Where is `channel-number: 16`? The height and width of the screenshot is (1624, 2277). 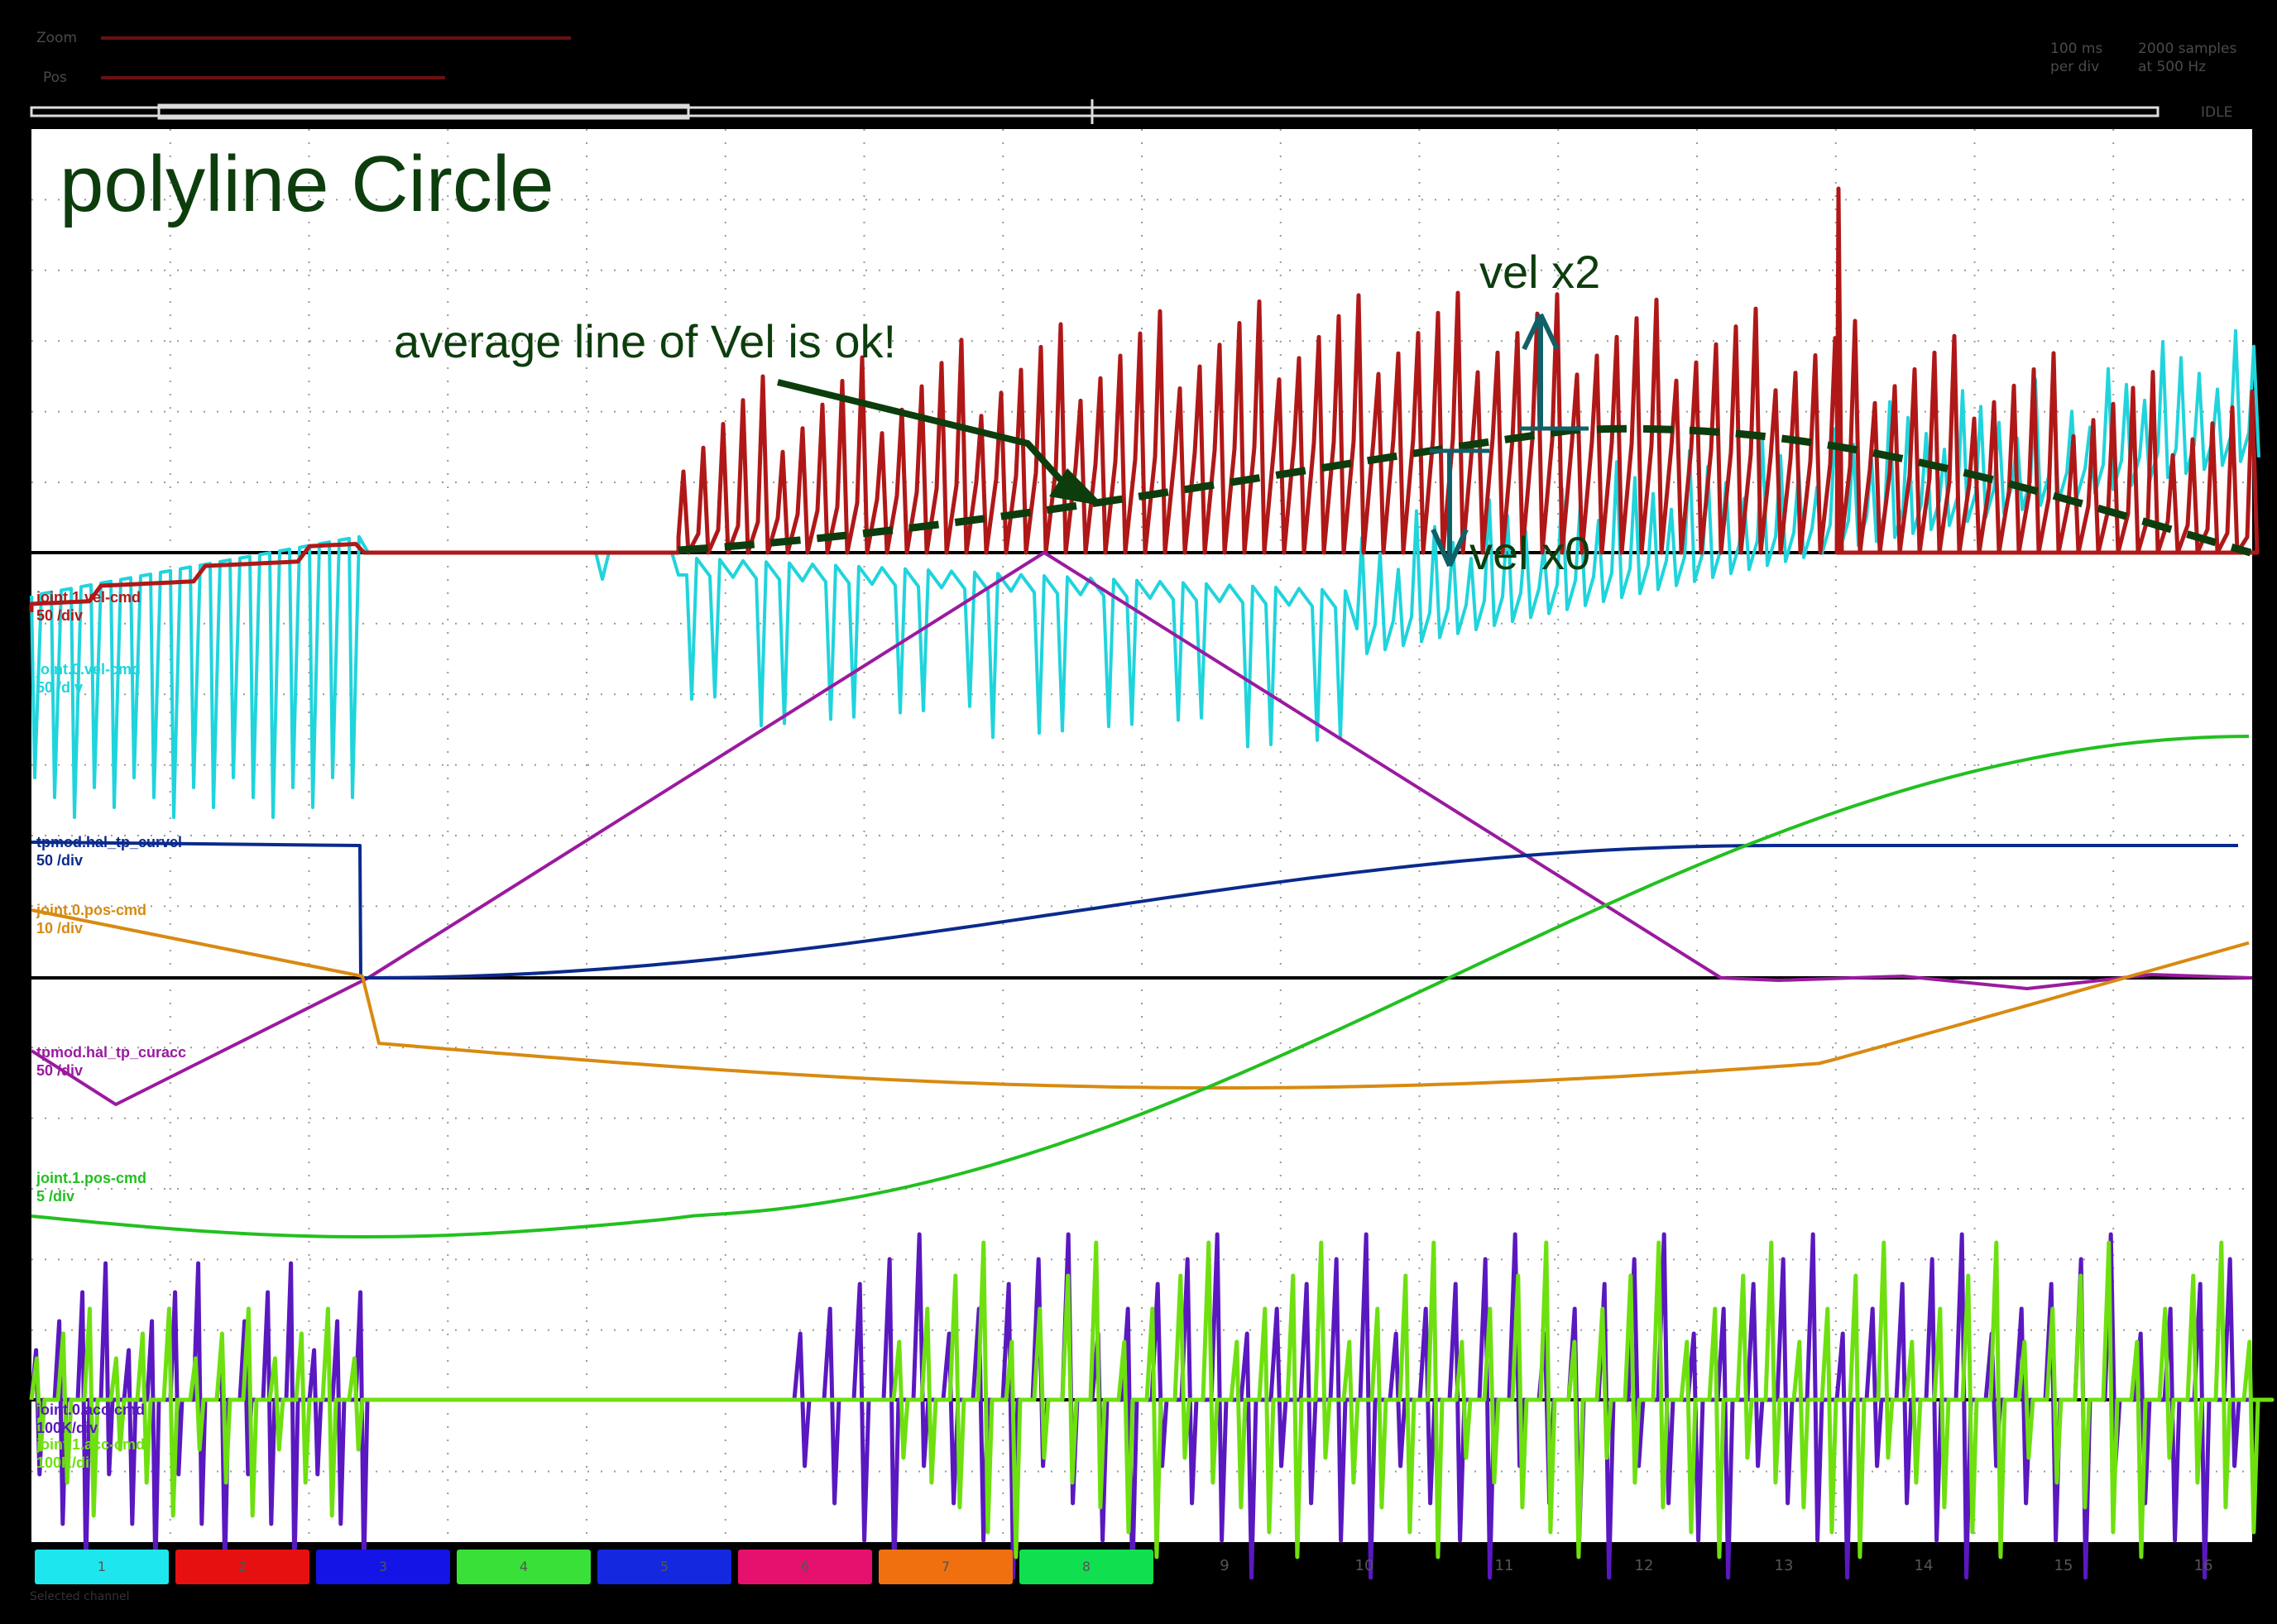
channel-number: 16 is located at coordinates (2203, 1565).